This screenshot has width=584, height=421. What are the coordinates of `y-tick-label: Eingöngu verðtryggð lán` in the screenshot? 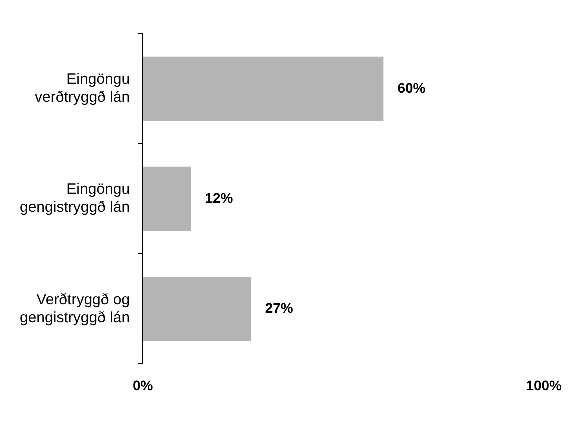 It's located at (82, 88).